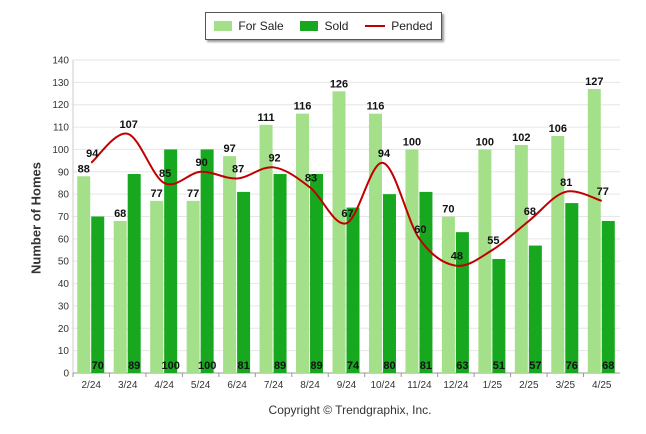  I want to click on x-tick-label: 4/24, so click(164, 385).